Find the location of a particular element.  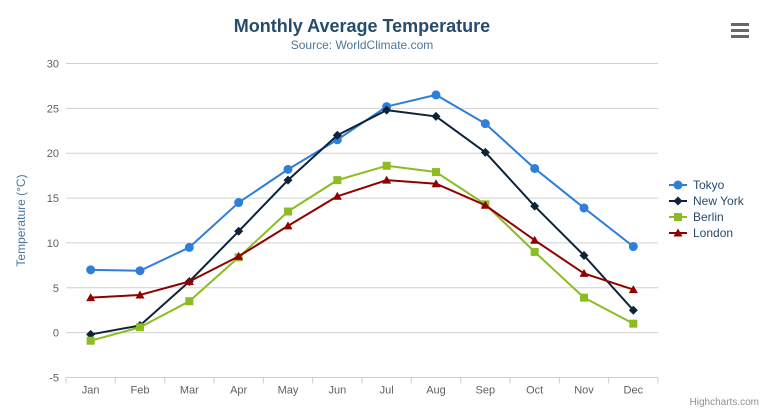

legend-label: Tokyo is located at coordinates (709, 185).